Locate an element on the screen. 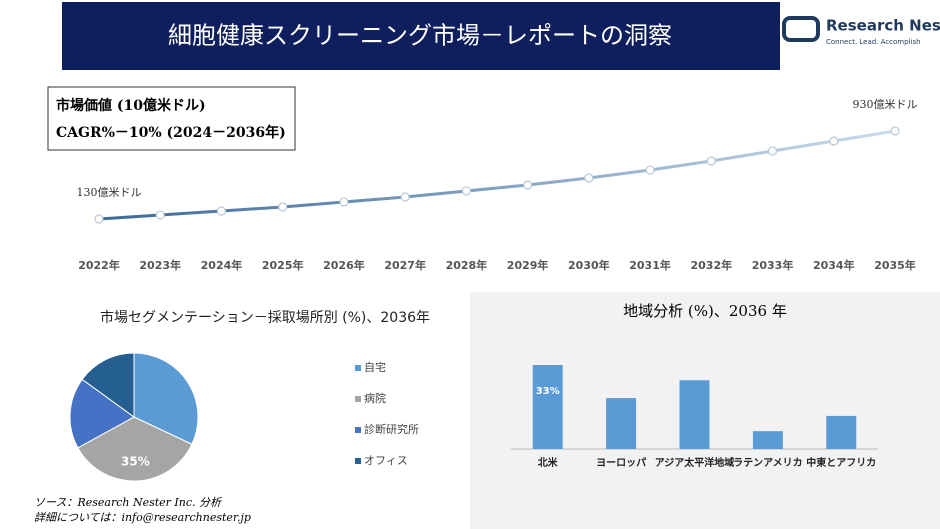 Image resolution: width=940 pixels, height=529 pixels. annotation: CAGR%－10% (2024－2036年) is located at coordinates (171, 132).